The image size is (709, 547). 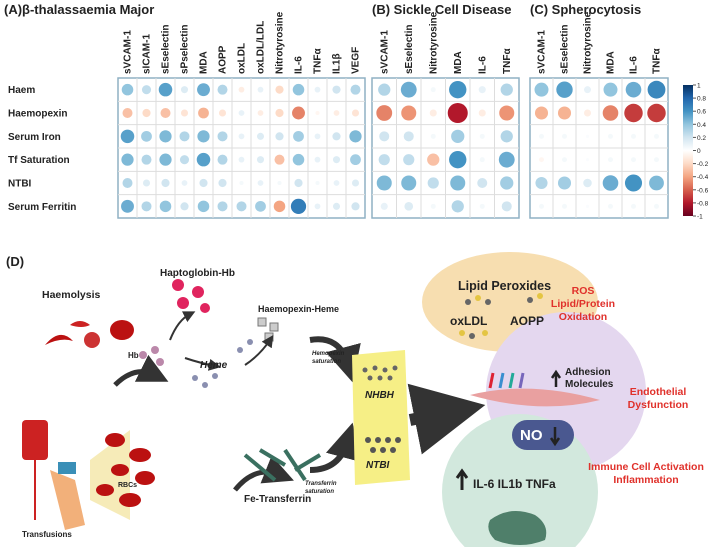 What do you see at coordinates (658, 405) in the screenshot?
I see `label: Dysfunction` at bounding box center [658, 405].